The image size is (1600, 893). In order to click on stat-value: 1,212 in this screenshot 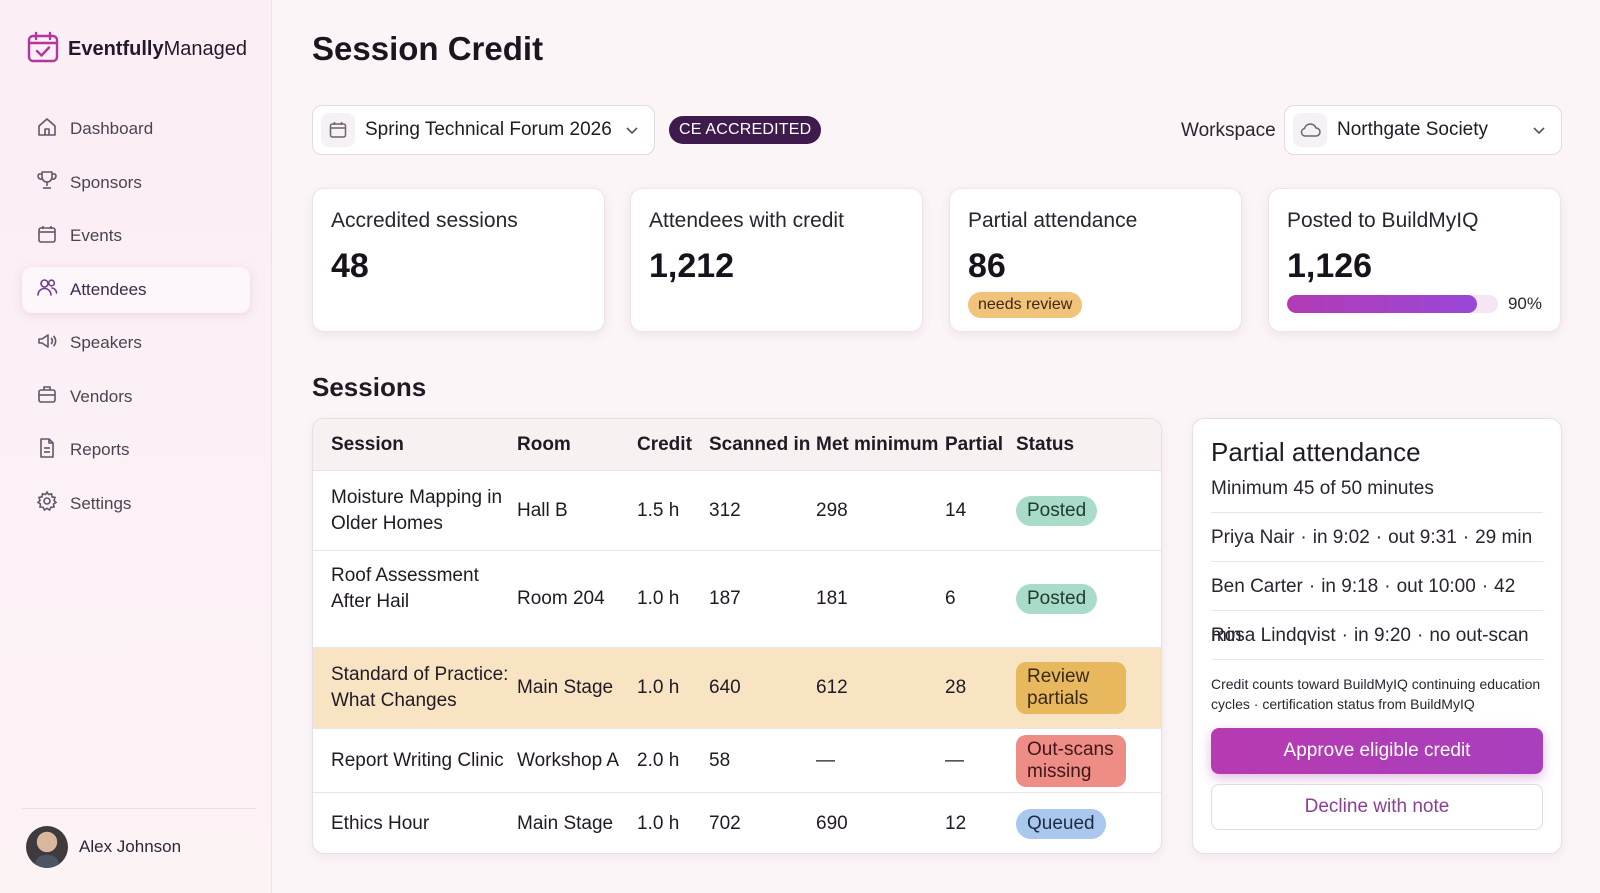, I will do `click(692, 266)`.